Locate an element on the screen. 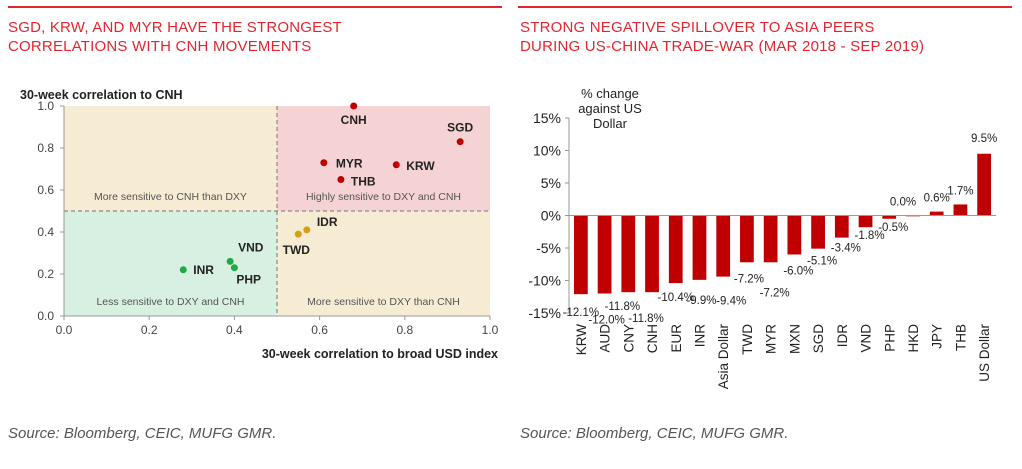 This screenshot has width=1022, height=469. bar-mxn is located at coordinates (794, 235).